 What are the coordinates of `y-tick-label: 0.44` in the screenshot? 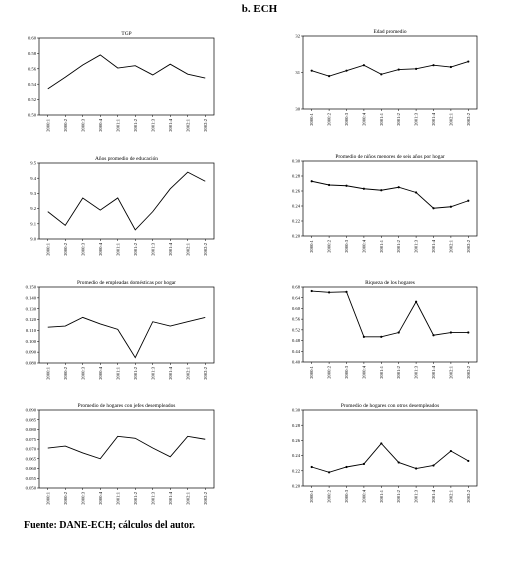 It's located at (296, 351).